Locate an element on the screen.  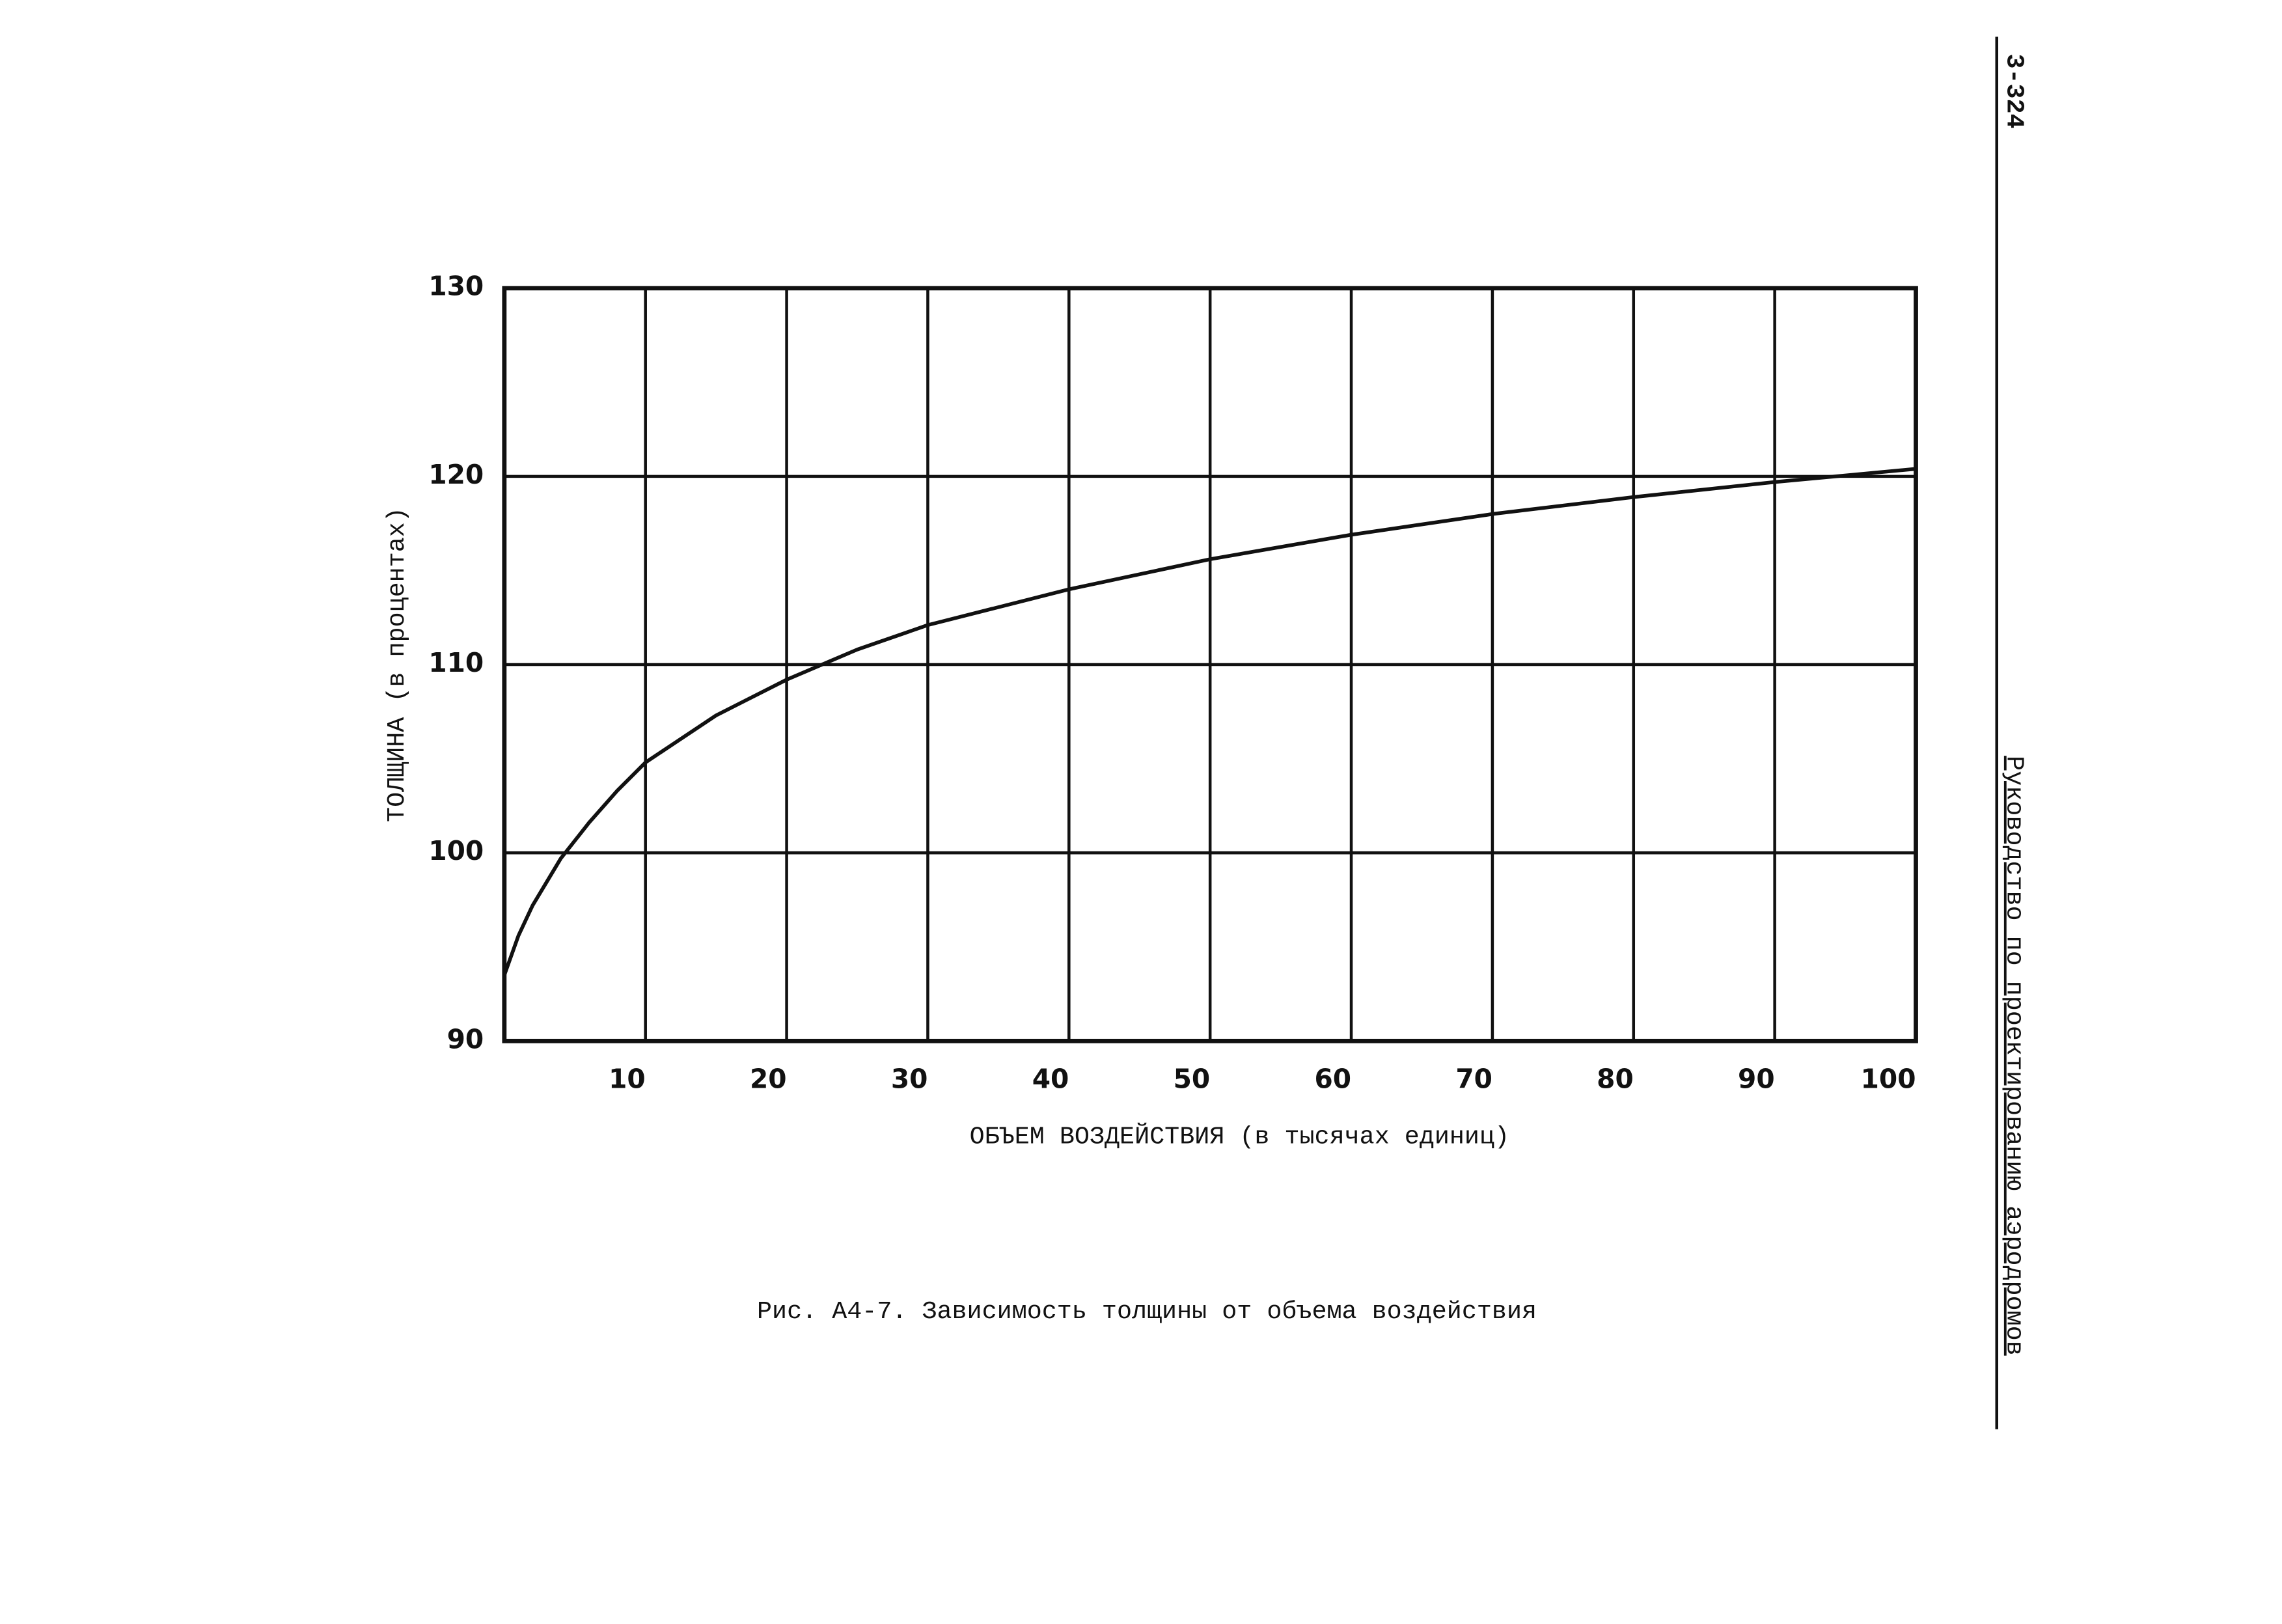
x-tick-label: 60 is located at coordinates (1332, 1078).